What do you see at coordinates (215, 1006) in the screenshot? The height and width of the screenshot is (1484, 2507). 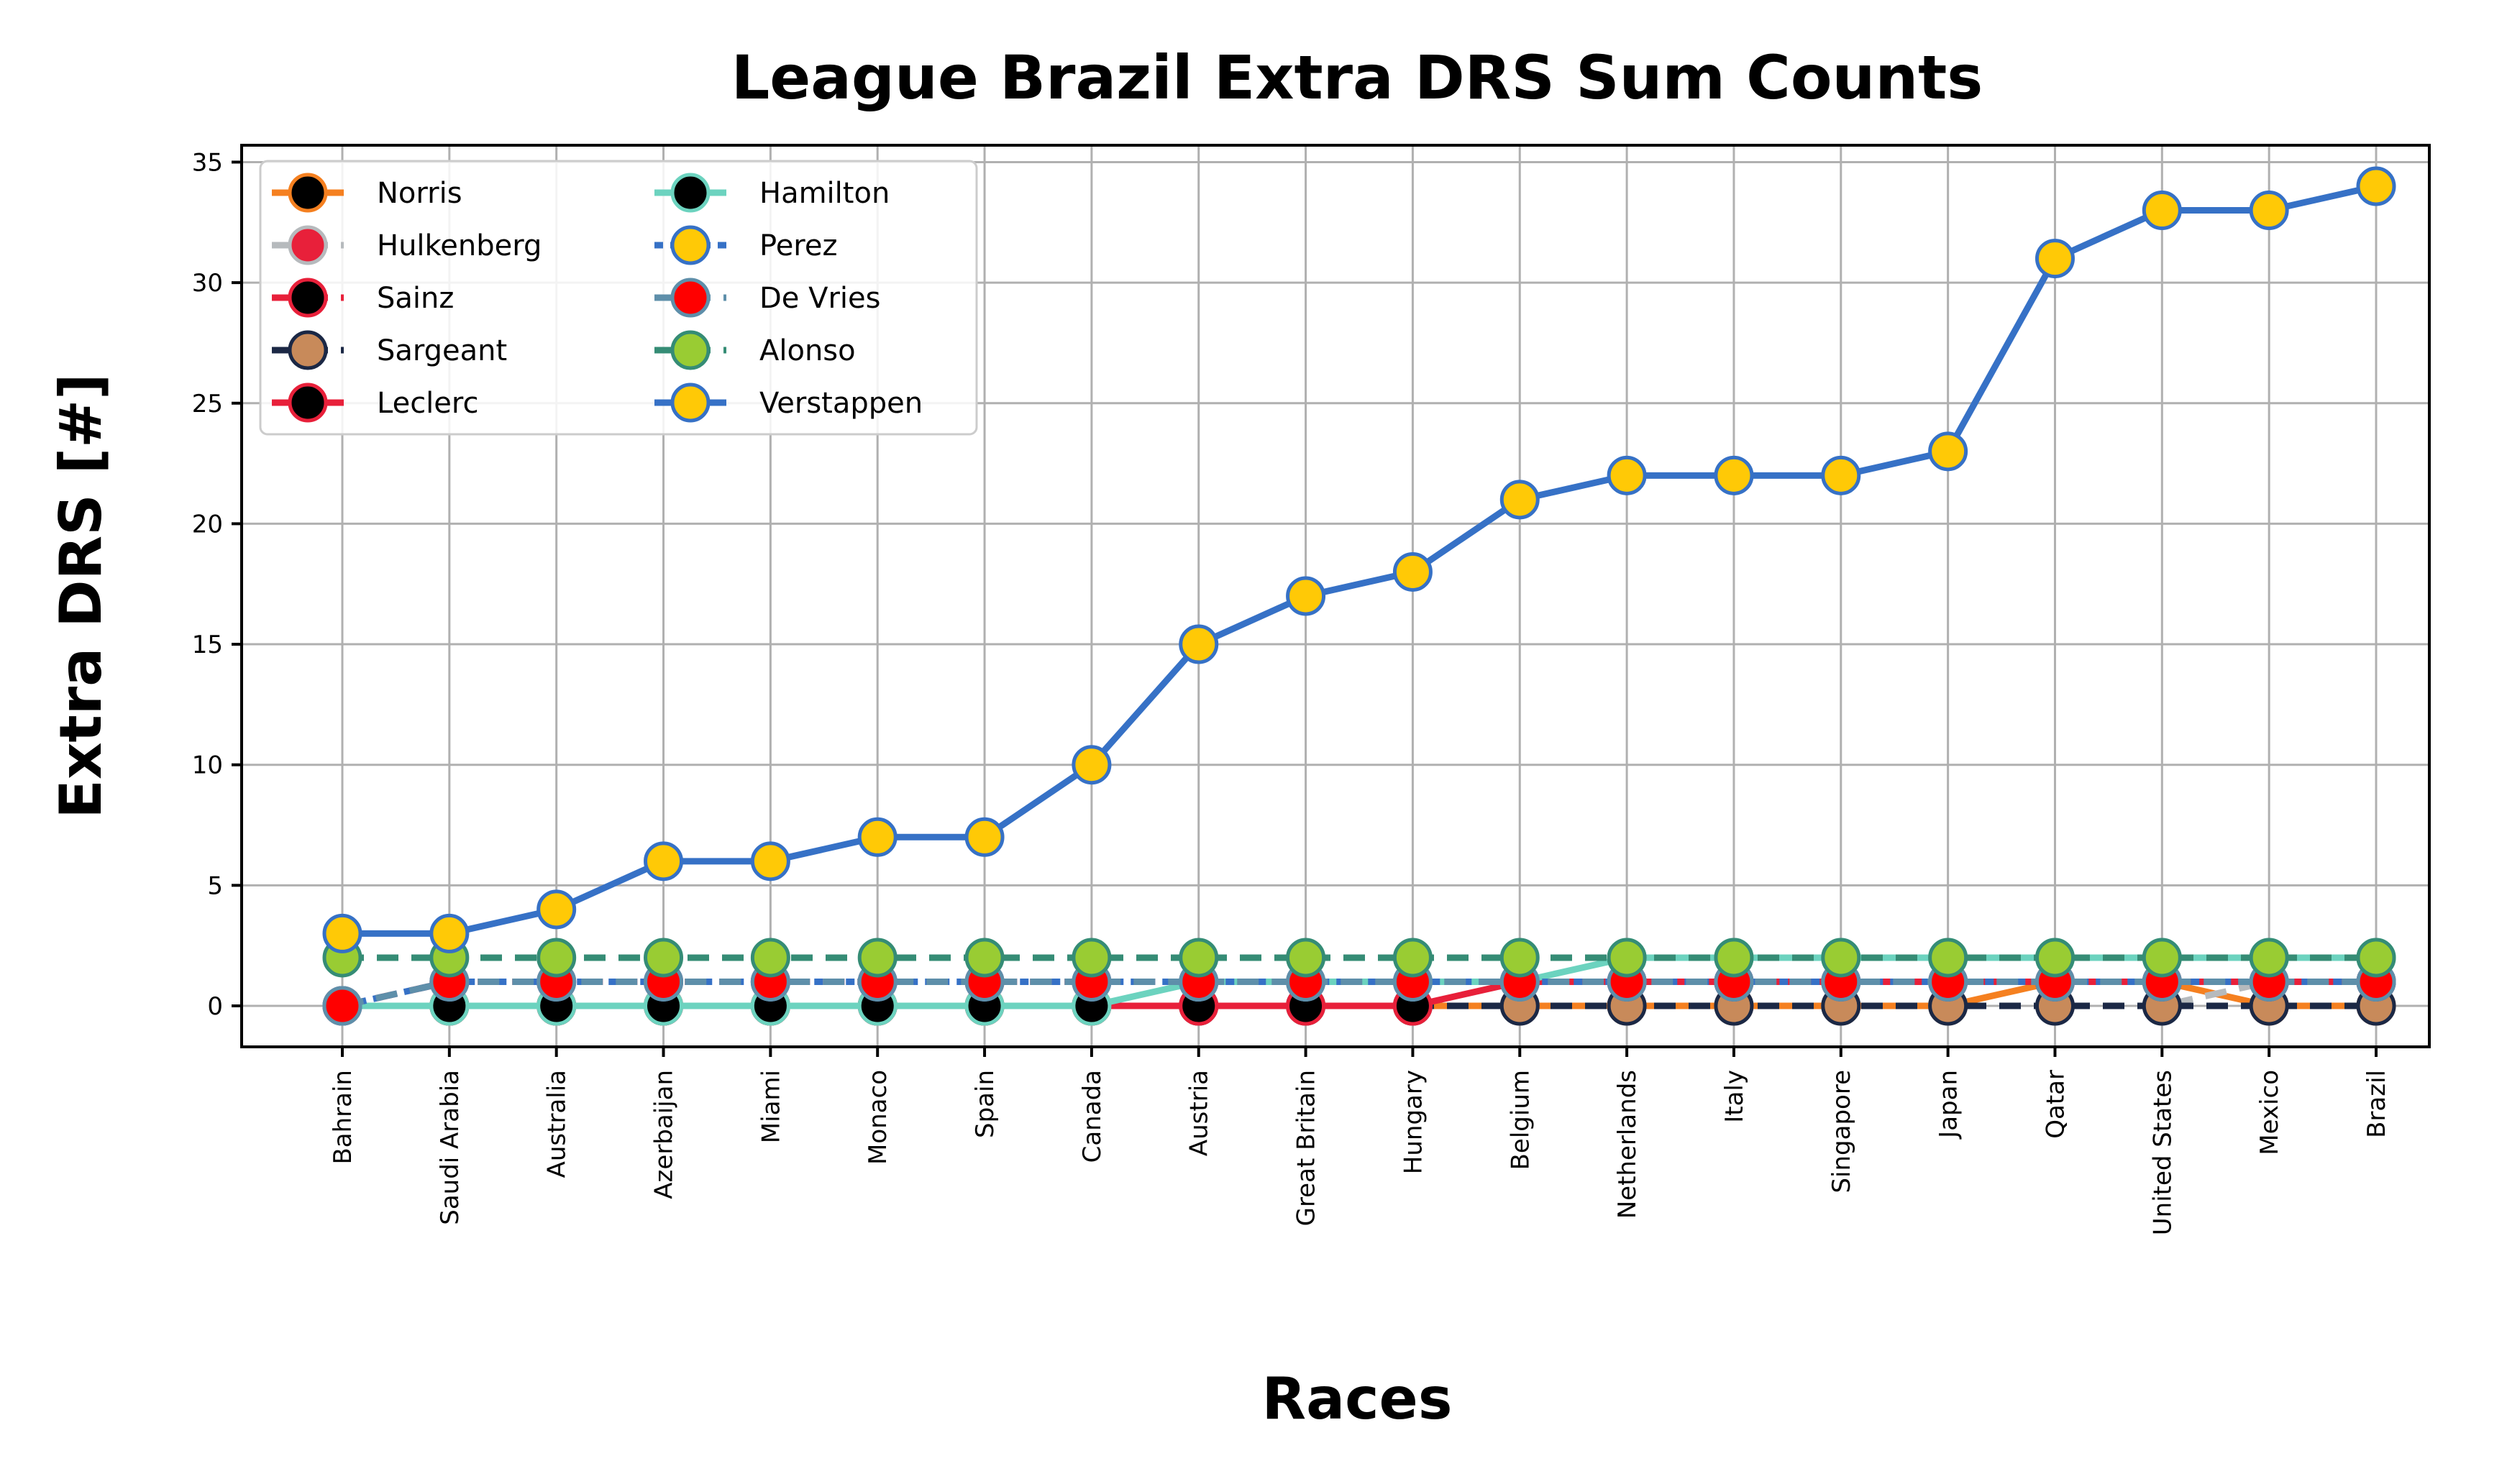 I see `y-tick-label: 0` at bounding box center [215, 1006].